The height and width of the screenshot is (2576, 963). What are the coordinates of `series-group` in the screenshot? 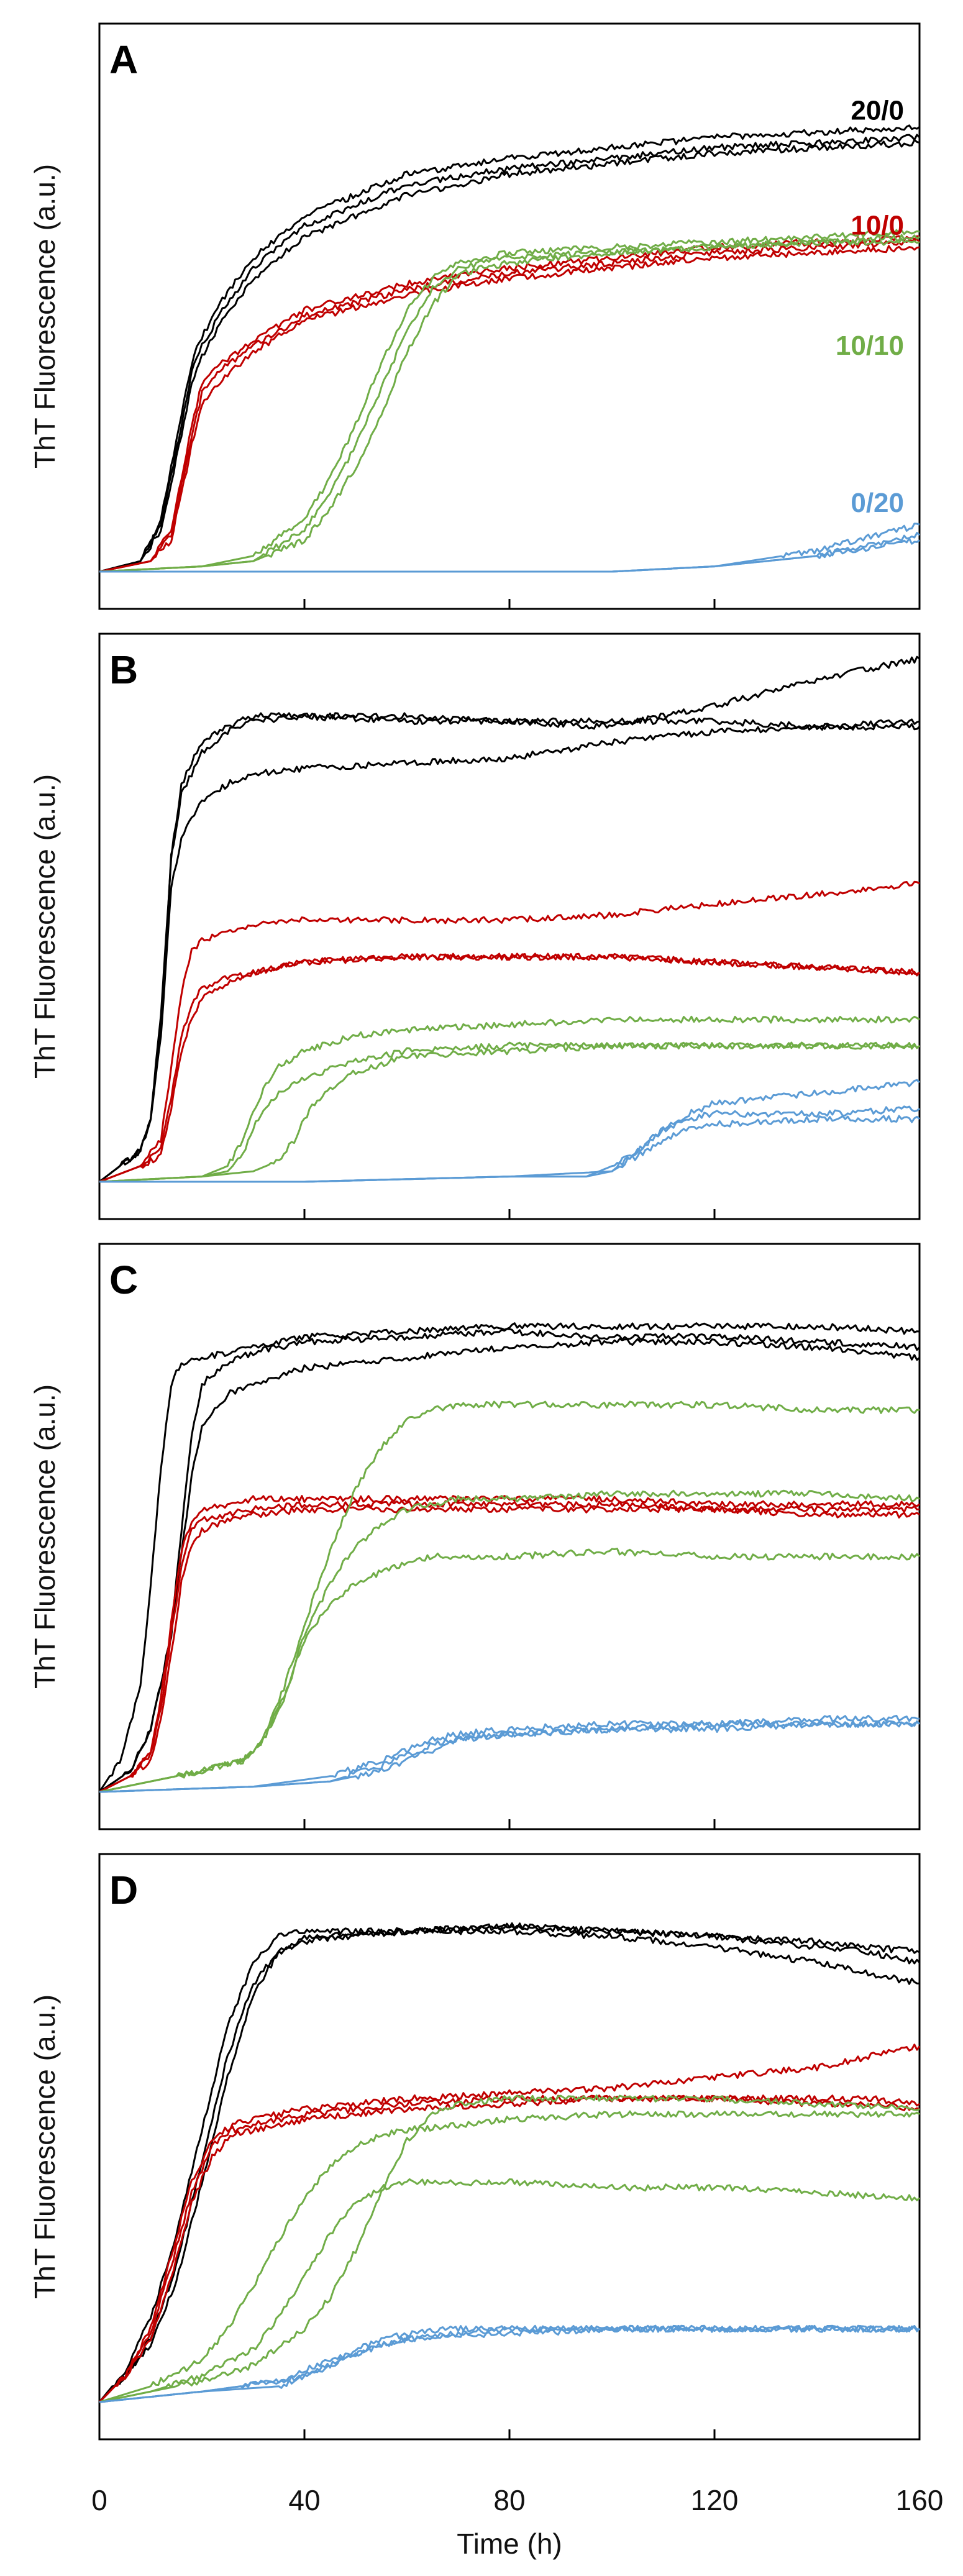 It's located at (510, 348).